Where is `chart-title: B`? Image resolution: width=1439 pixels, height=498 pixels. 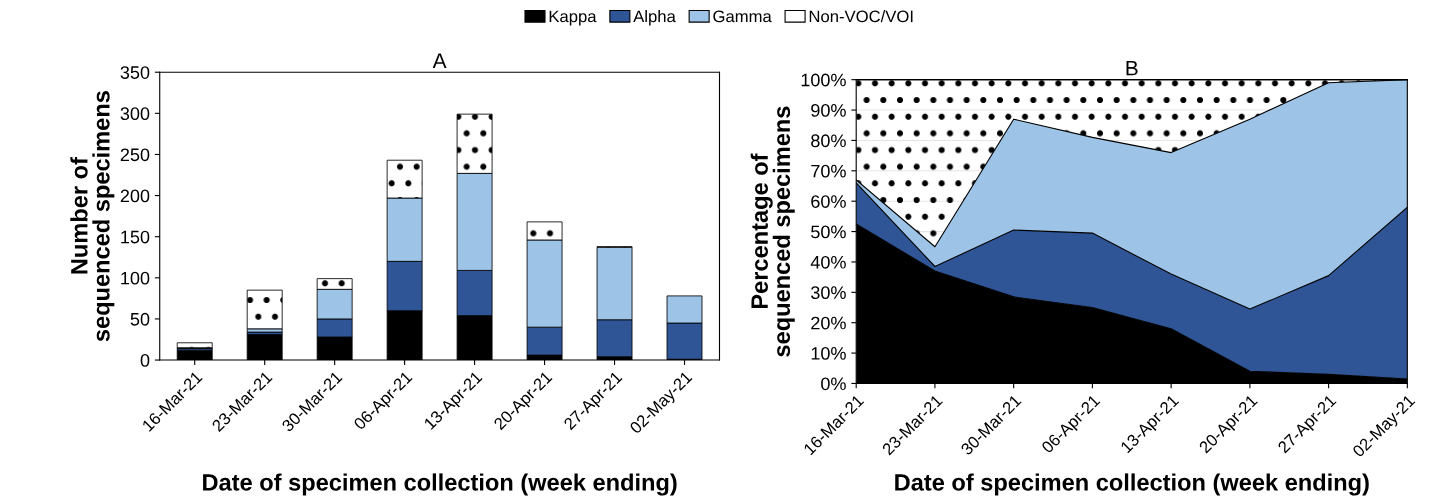
chart-title: B is located at coordinates (1132, 68).